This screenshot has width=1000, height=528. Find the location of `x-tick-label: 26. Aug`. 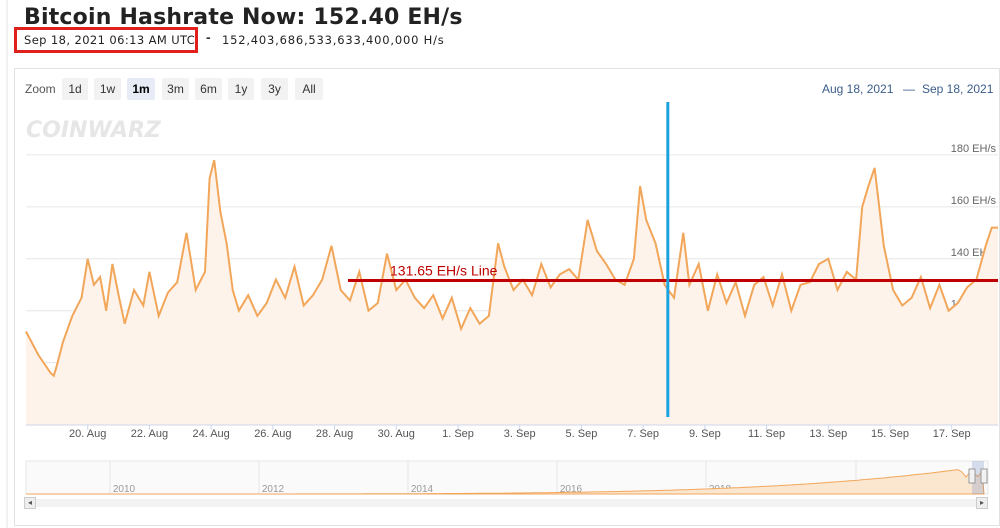

x-tick-label: 26. Aug is located at coordinates (272, 434).